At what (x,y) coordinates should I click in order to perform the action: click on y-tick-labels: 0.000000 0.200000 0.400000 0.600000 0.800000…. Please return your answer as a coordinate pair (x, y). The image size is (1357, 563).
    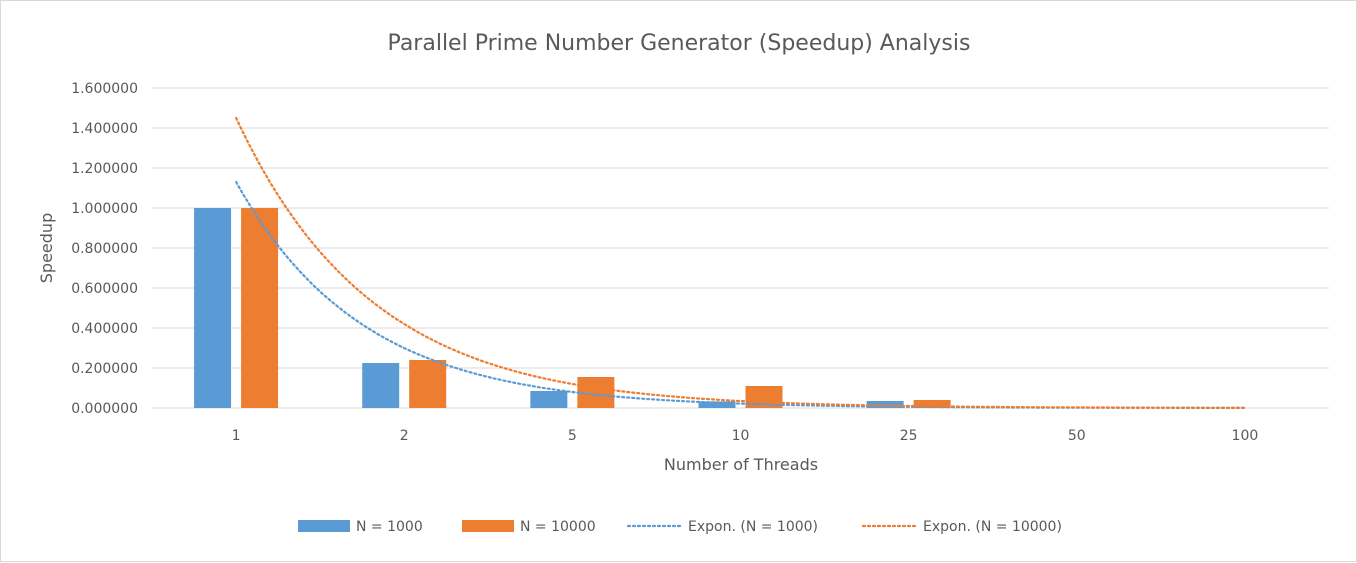
    Looking at the image, I should click on (104, 249).